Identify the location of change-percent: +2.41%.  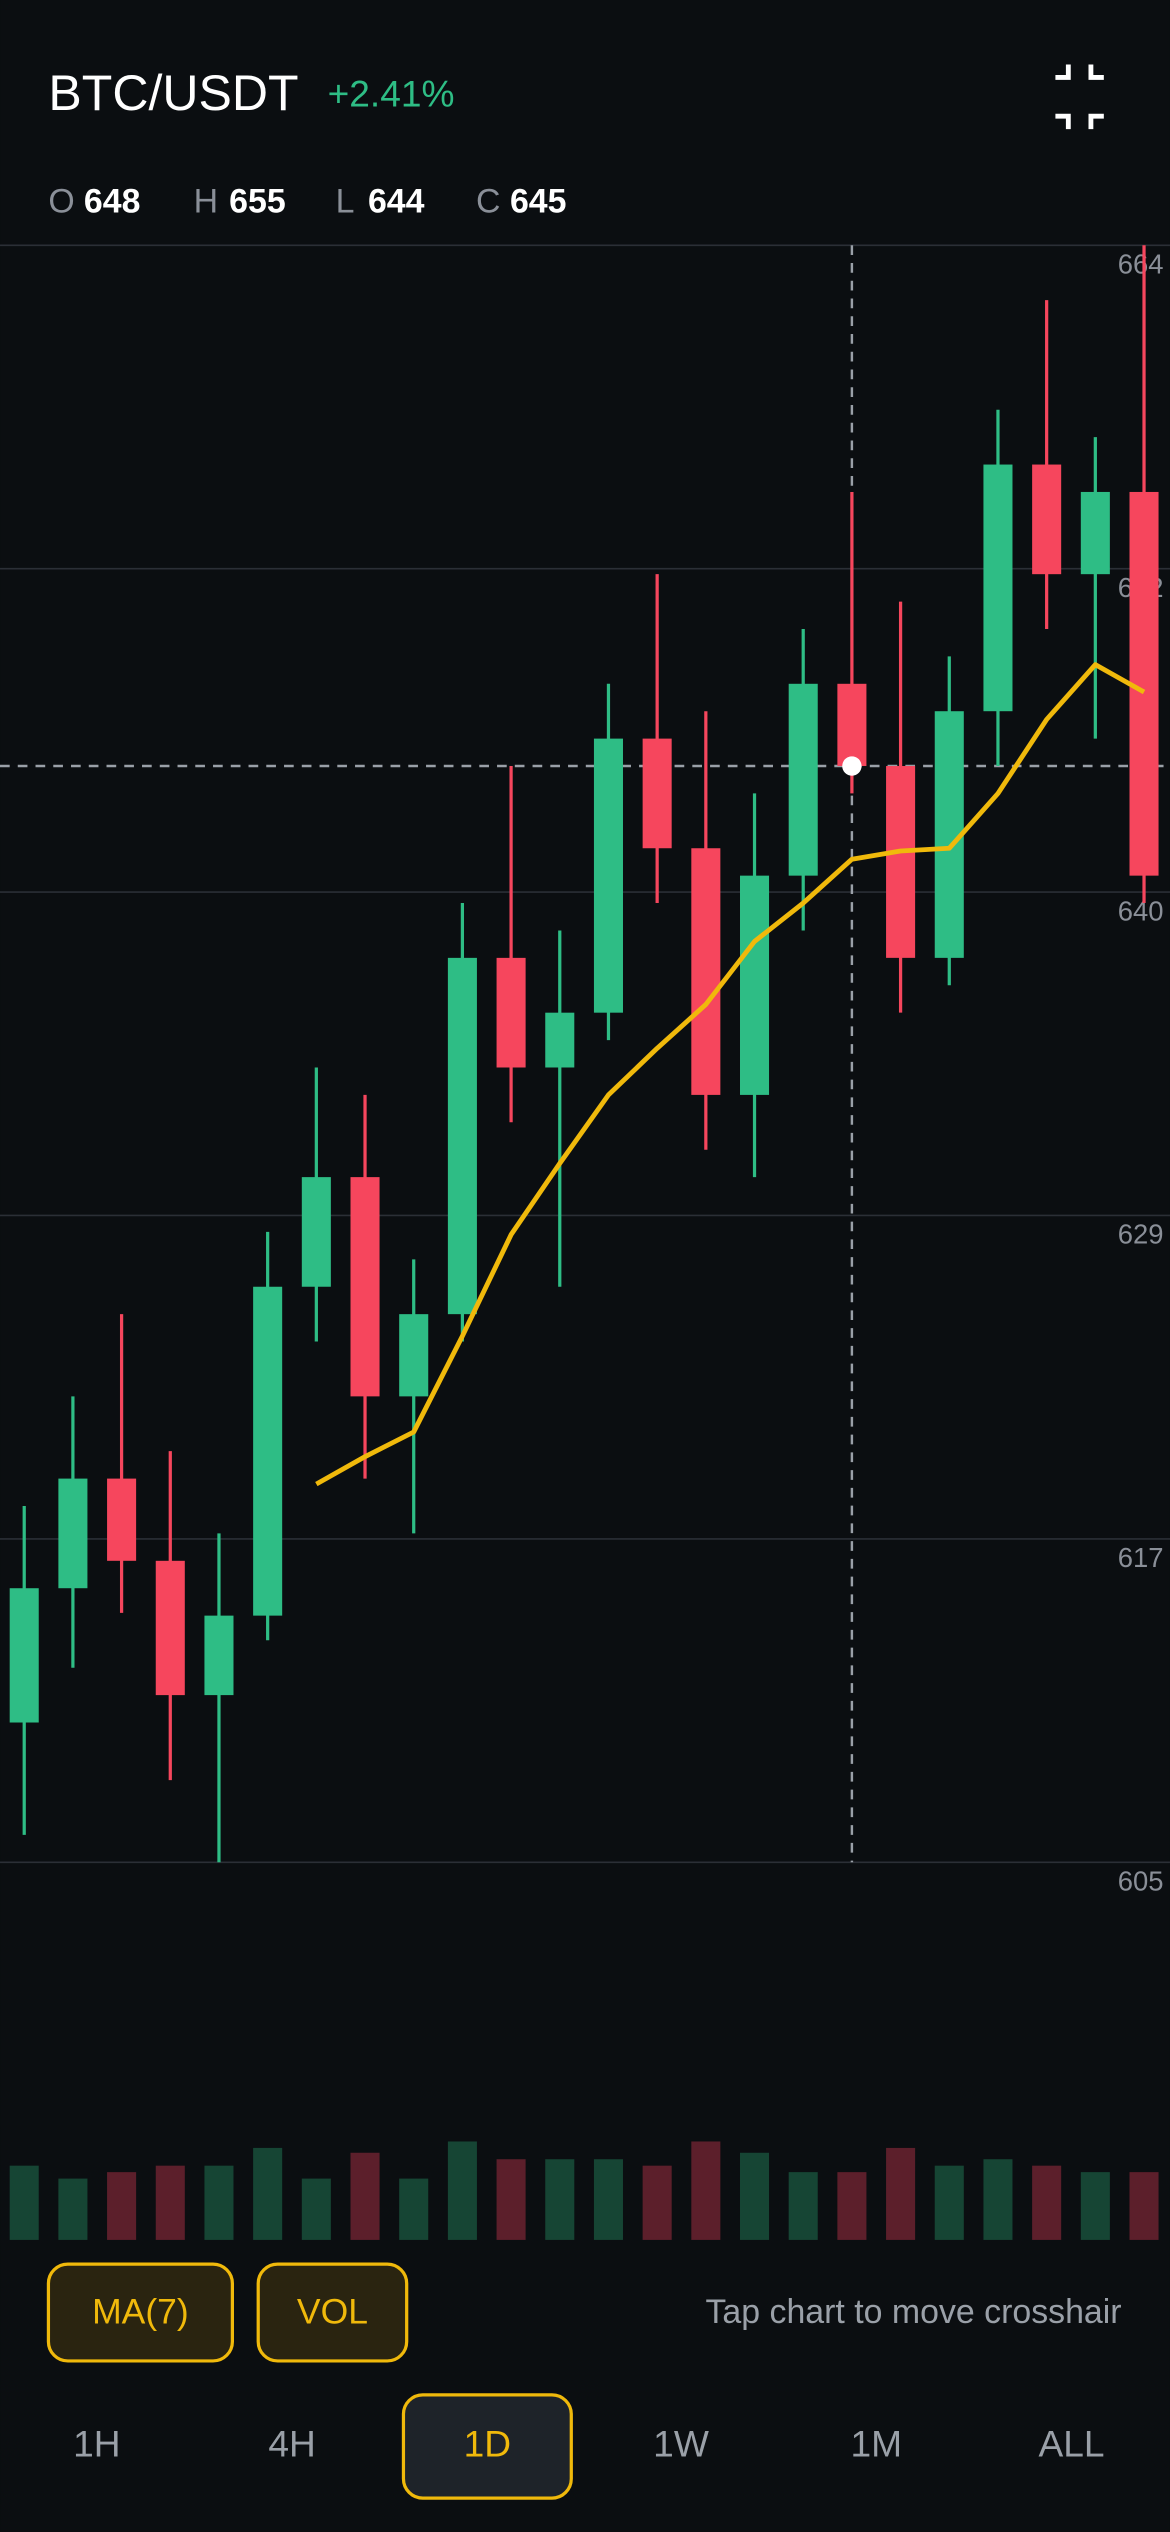
(391, 94).